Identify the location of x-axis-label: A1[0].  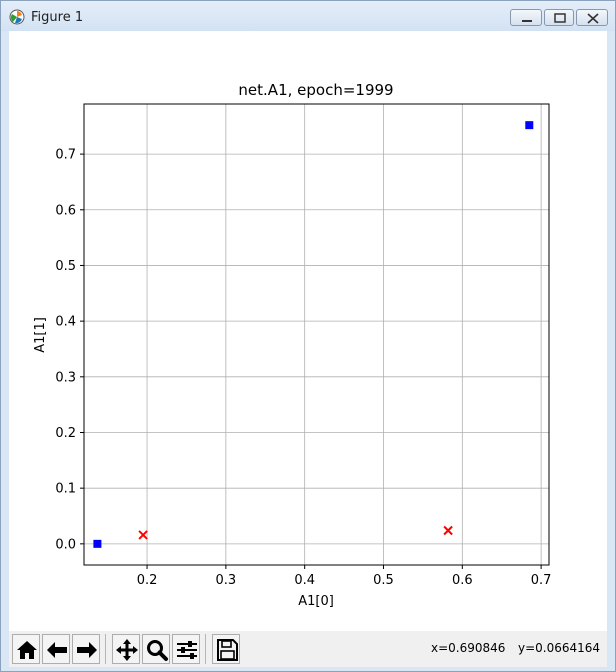
(316, 601).